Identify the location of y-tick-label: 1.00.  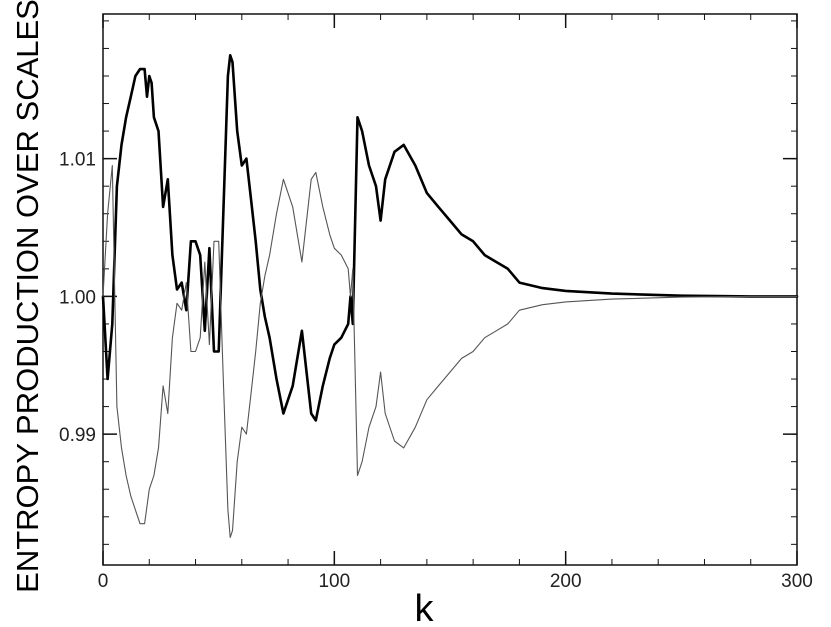
(77, 297).